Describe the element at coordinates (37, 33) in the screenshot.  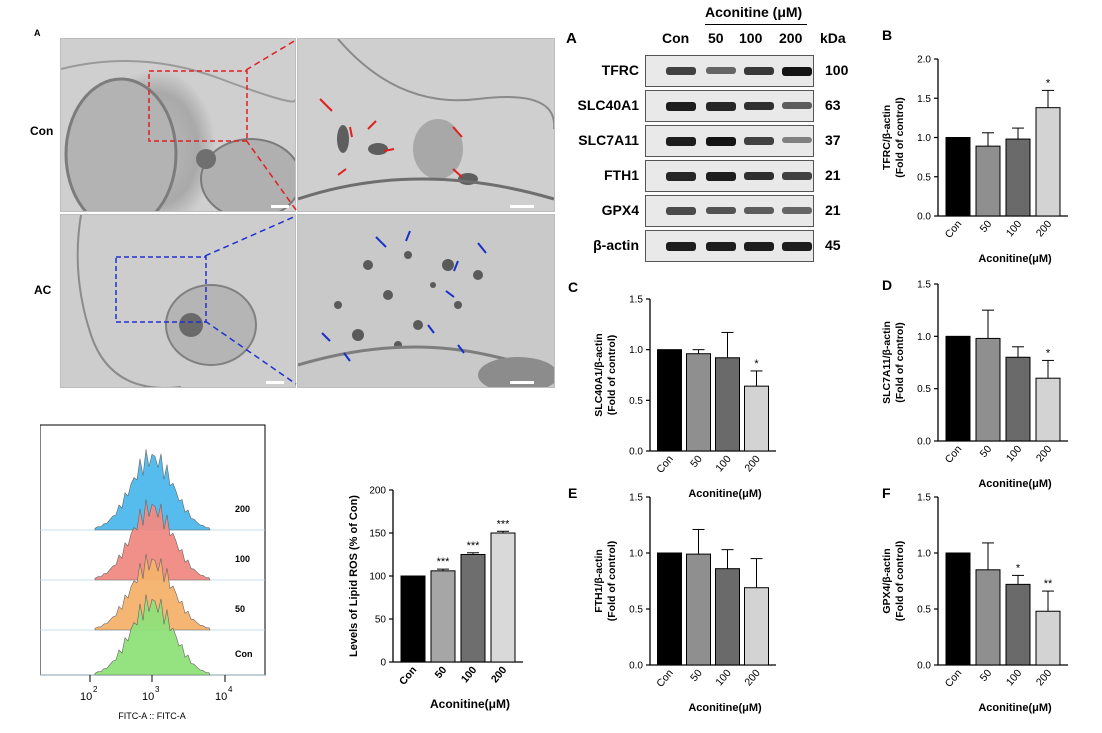
I see `em-panel-letter: A` at that location.